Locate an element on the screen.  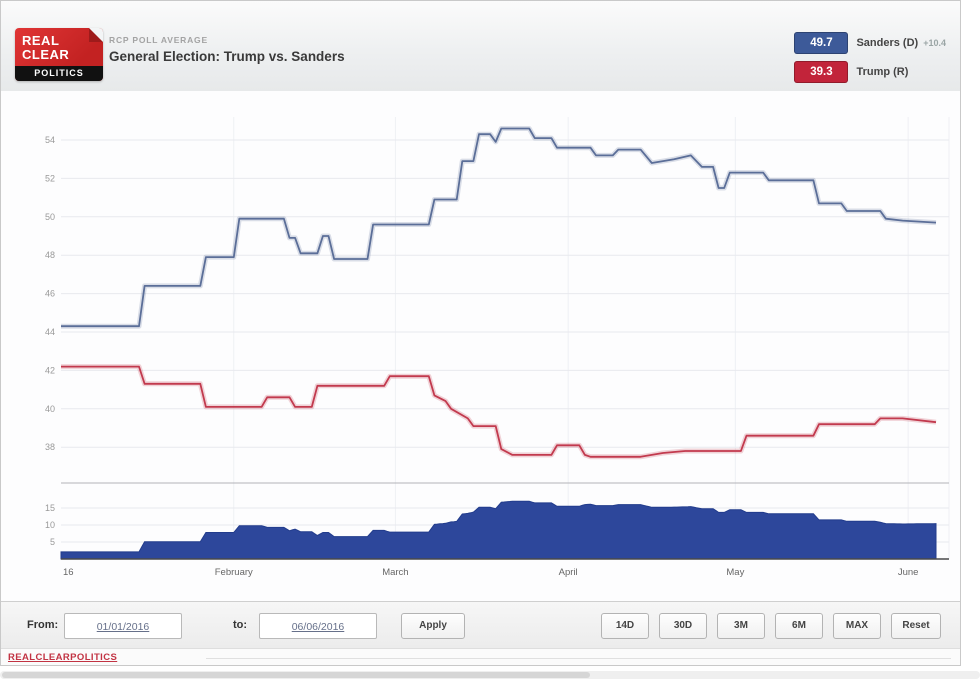
svg-text: 42 is located at coordinates (50, 370).